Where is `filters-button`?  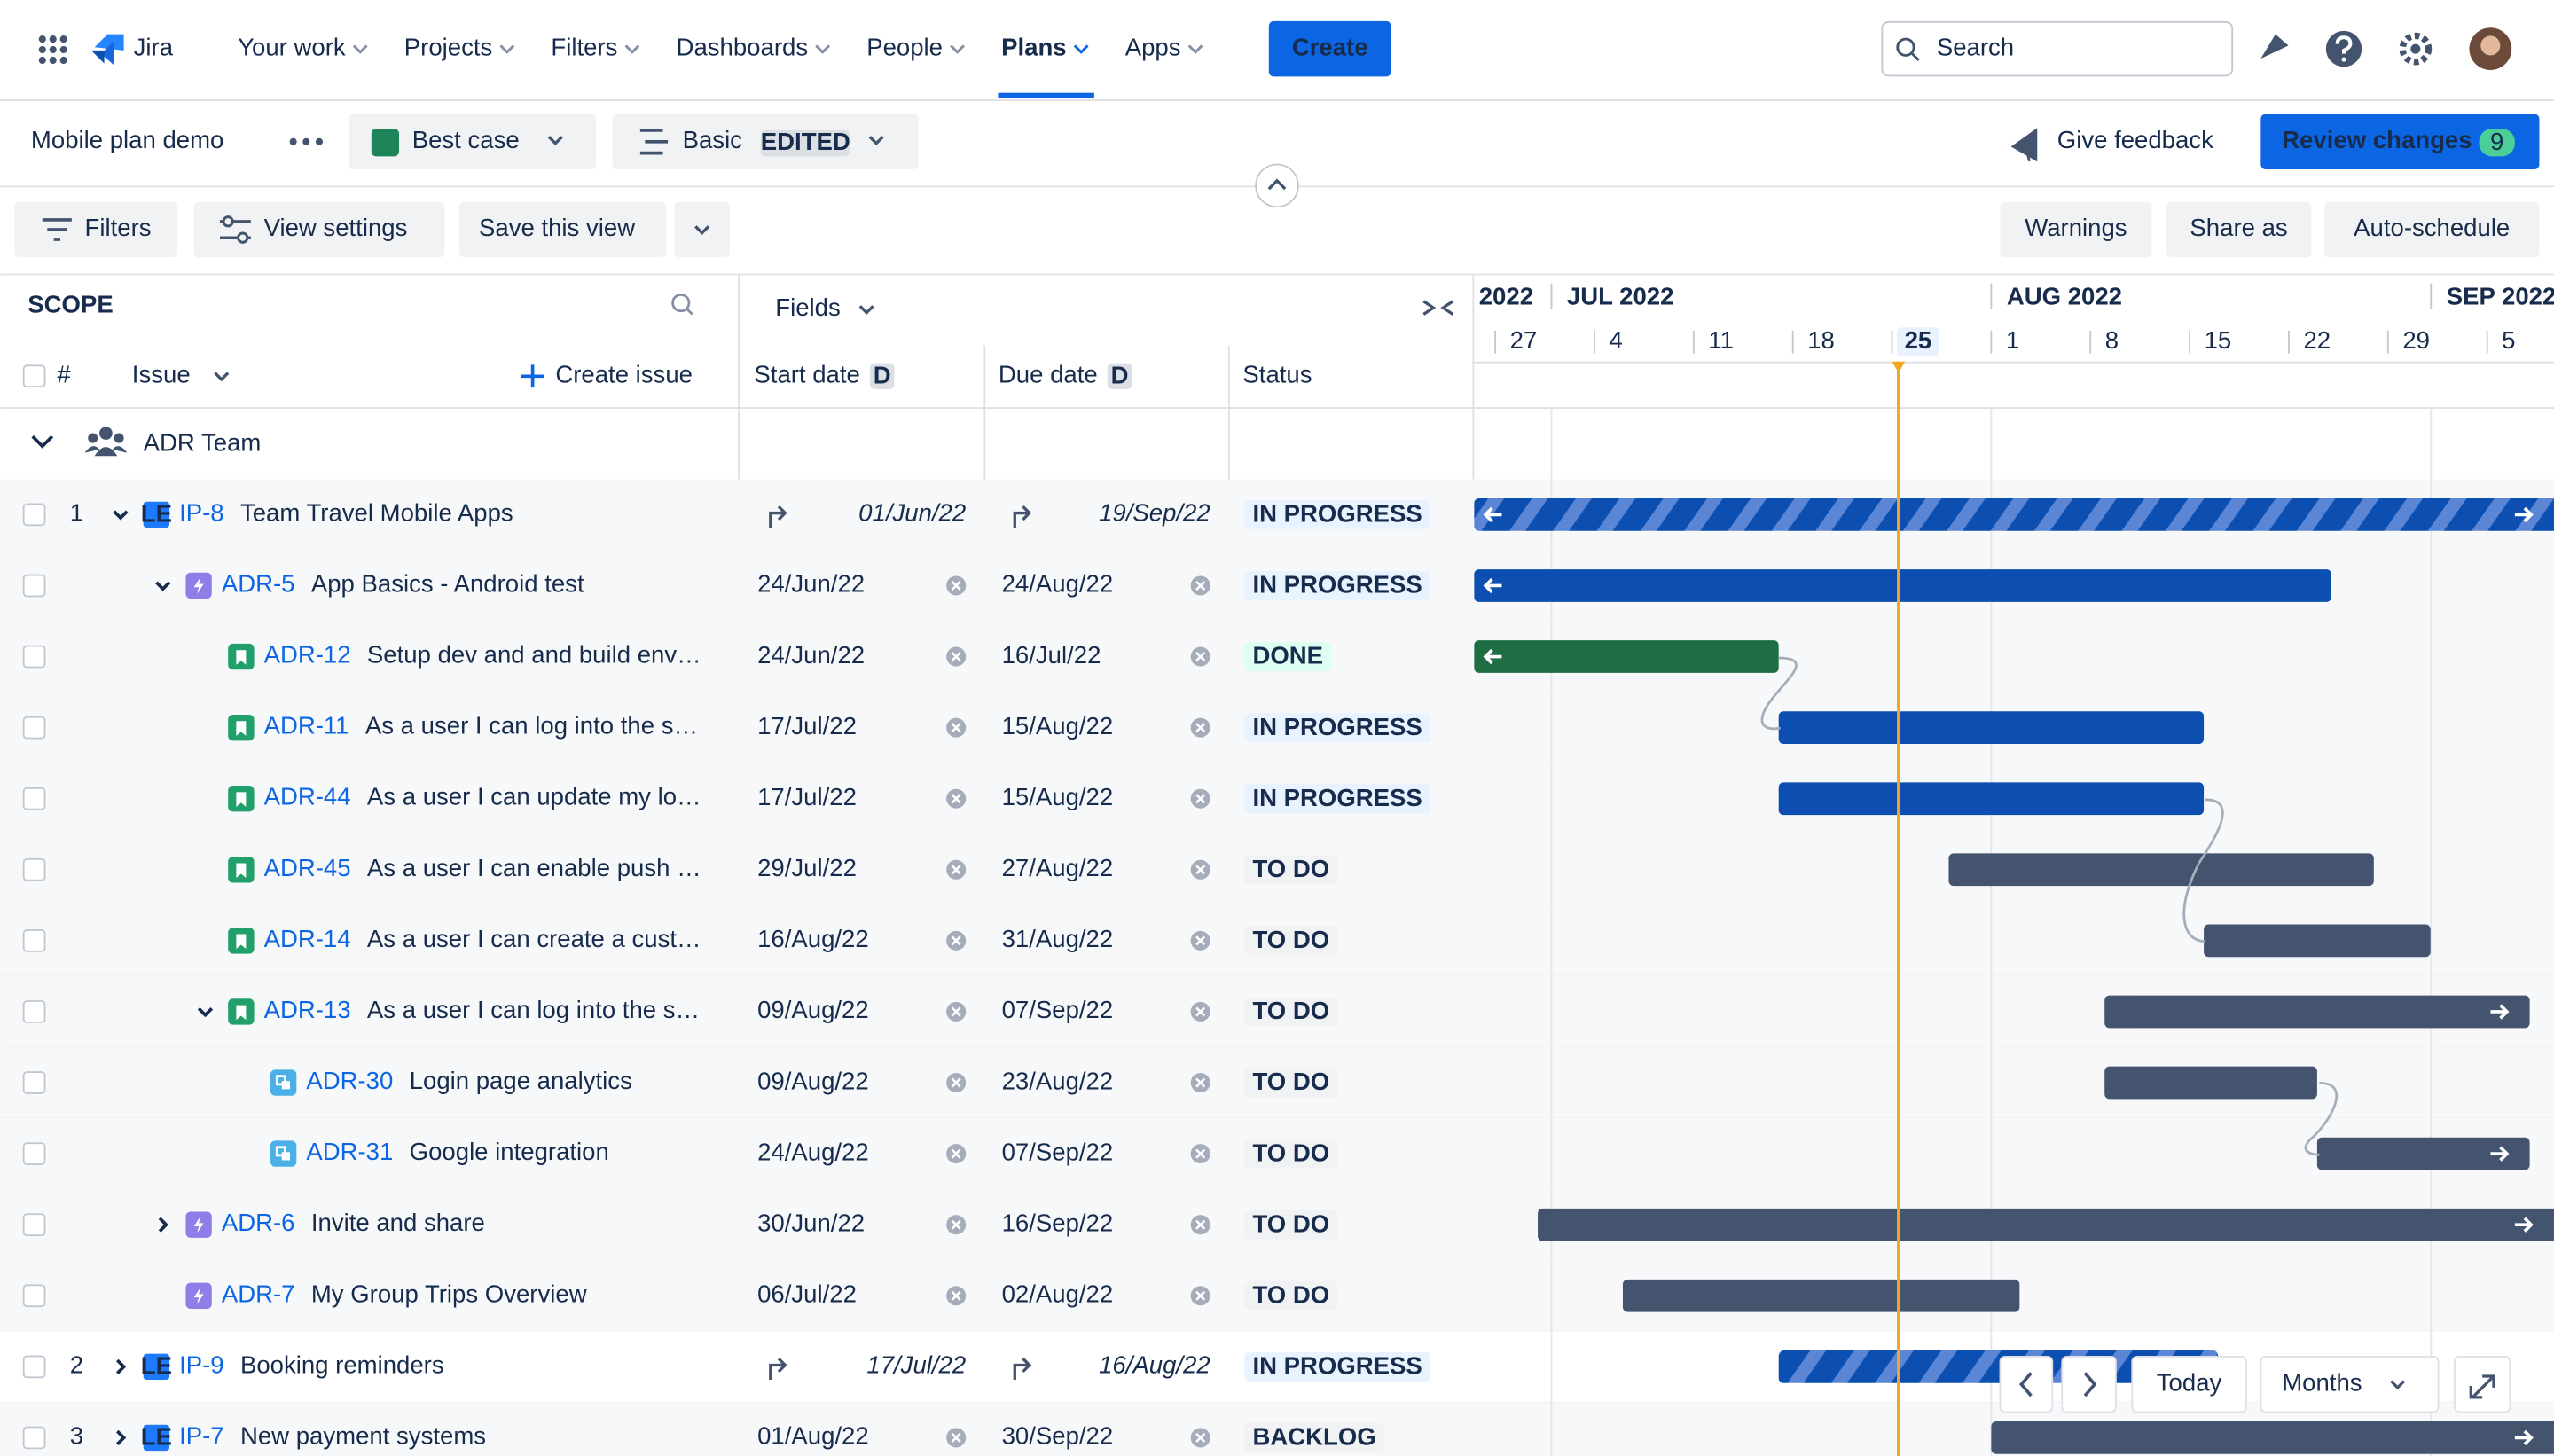
filters-button is located at coordinates (96, 229).